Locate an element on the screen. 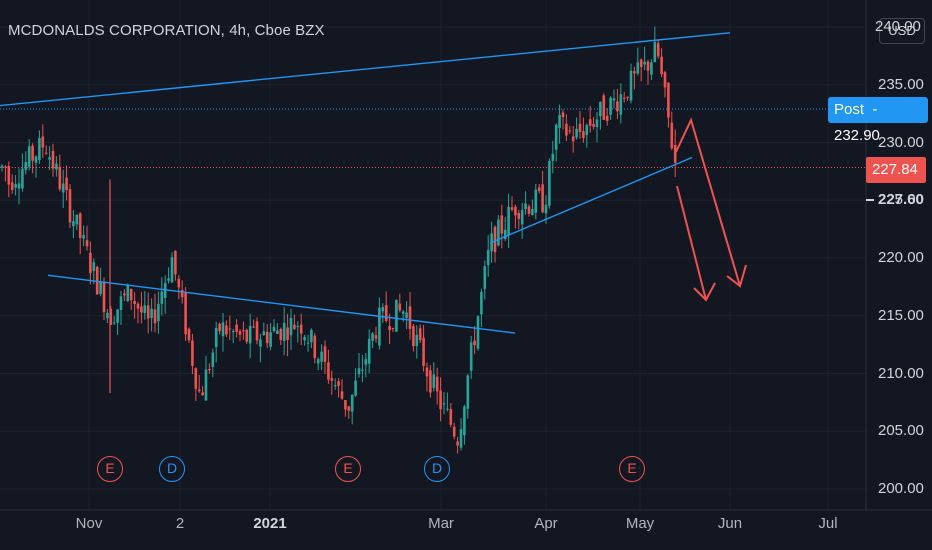 The height and width of the screenshot is (550, 932). price-tick-label: 230.00 is located at coordinates (901, 142).